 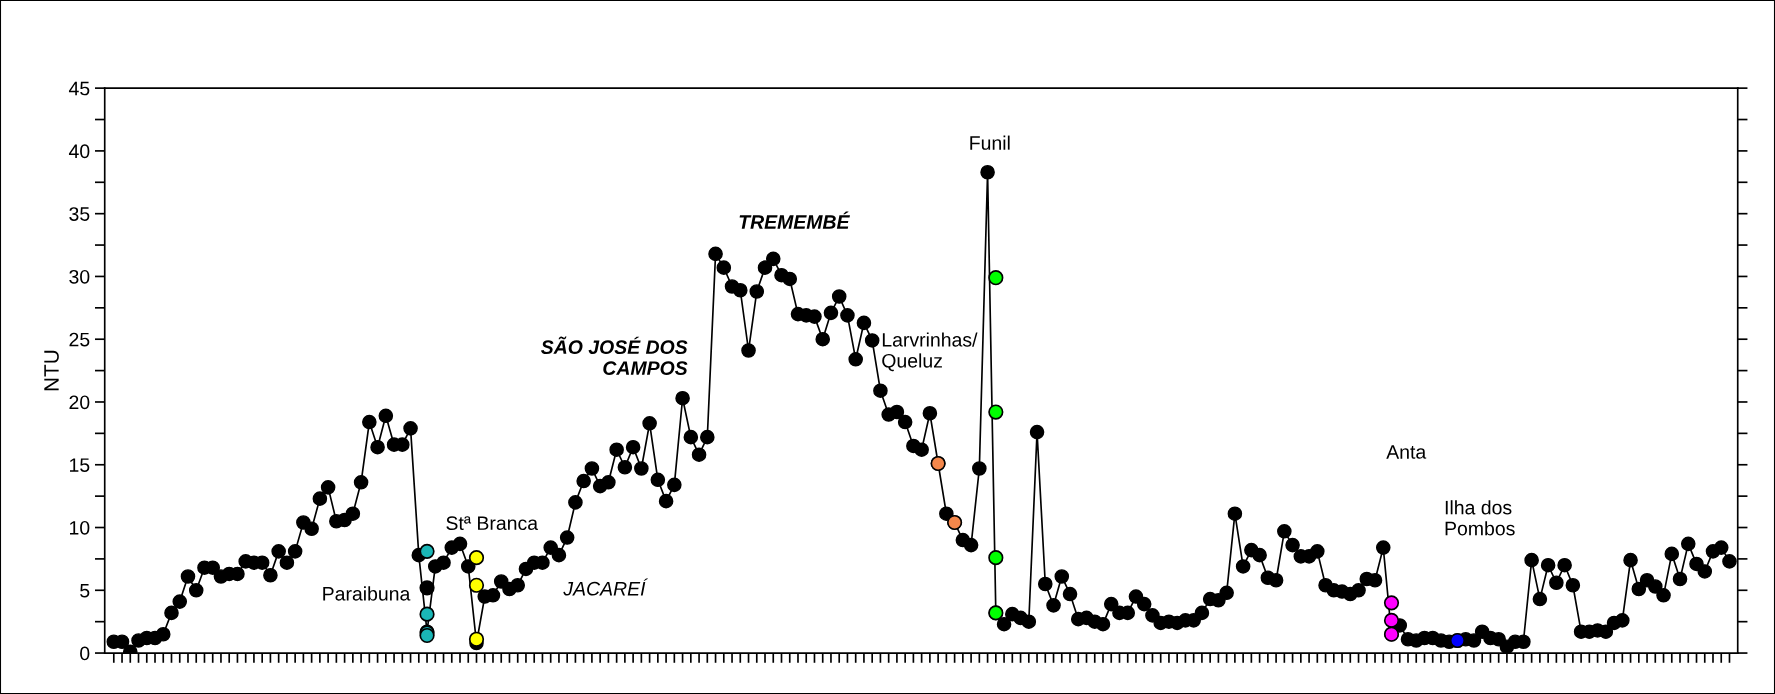 What do you see at coordinates (606, 587) in the screenshot?
I see `annotation: JACAREÍ` at bounding box center [606, 587].